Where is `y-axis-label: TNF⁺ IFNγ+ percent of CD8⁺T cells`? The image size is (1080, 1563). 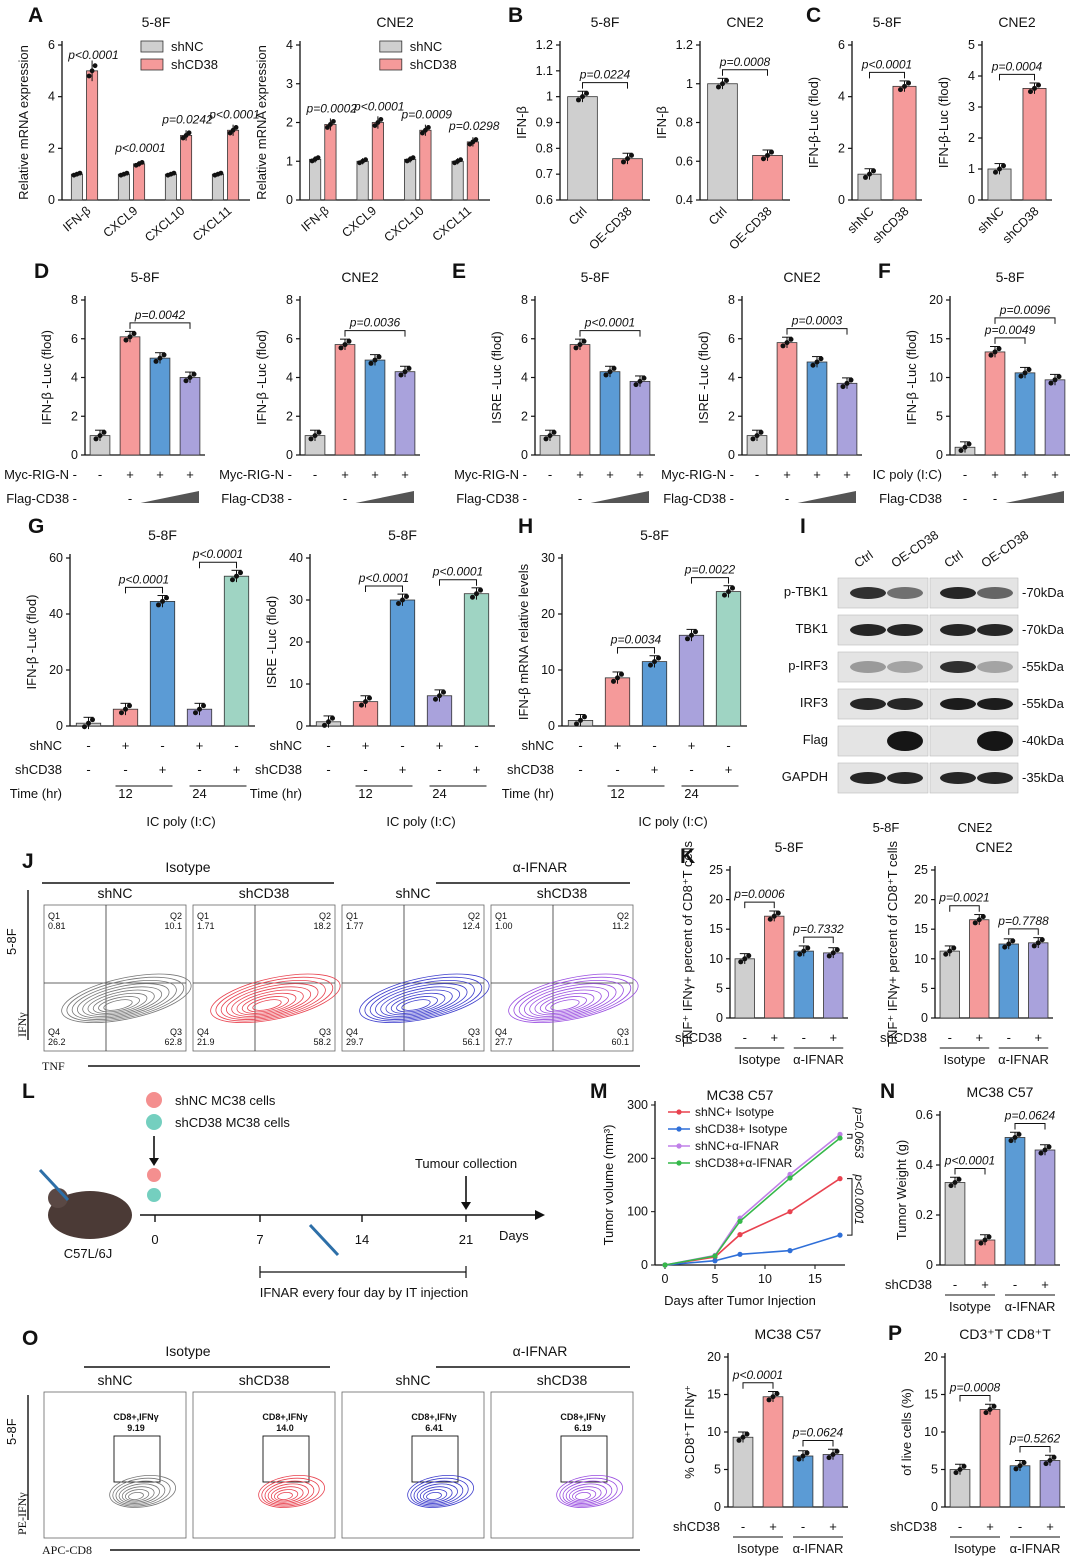
y-axis-label: TNF⁺ IFNγ+ percent of CD8⁺T cells is located at coordinates (892, 944).